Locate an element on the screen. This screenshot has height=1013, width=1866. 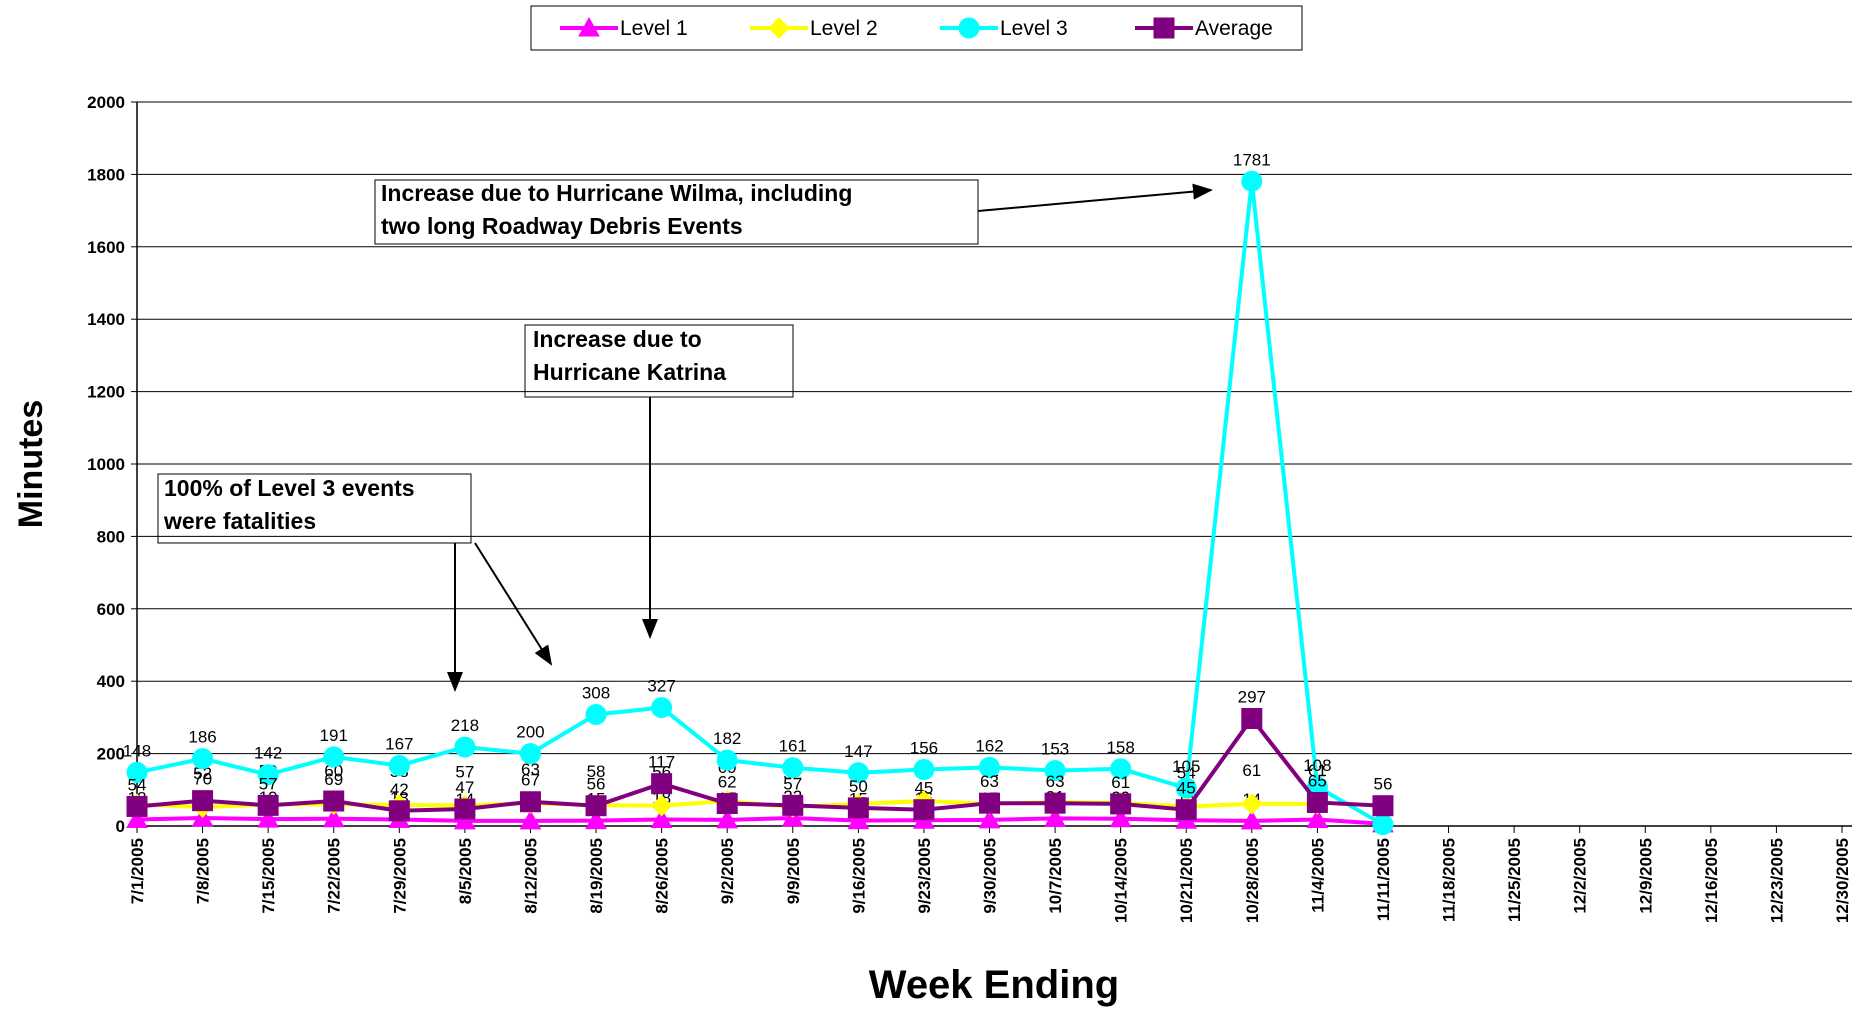
x-tick-label: 12/9/2005 is located at coordinates (1645, 876).